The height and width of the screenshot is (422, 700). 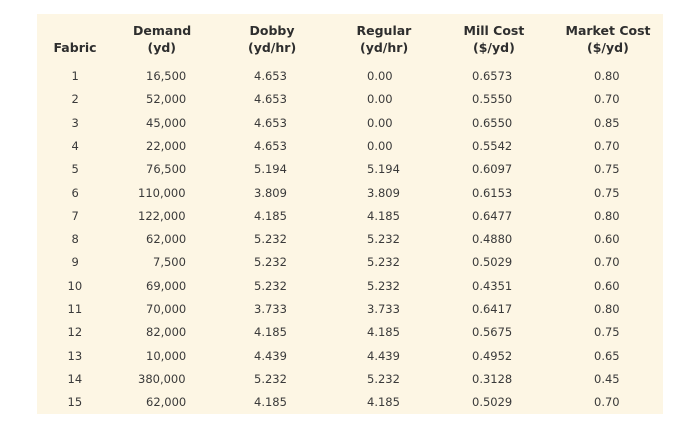 What do you see at coordinates (75, 192) in the screenshot?
I see `cell: 6` at bounding box center [75, 192].